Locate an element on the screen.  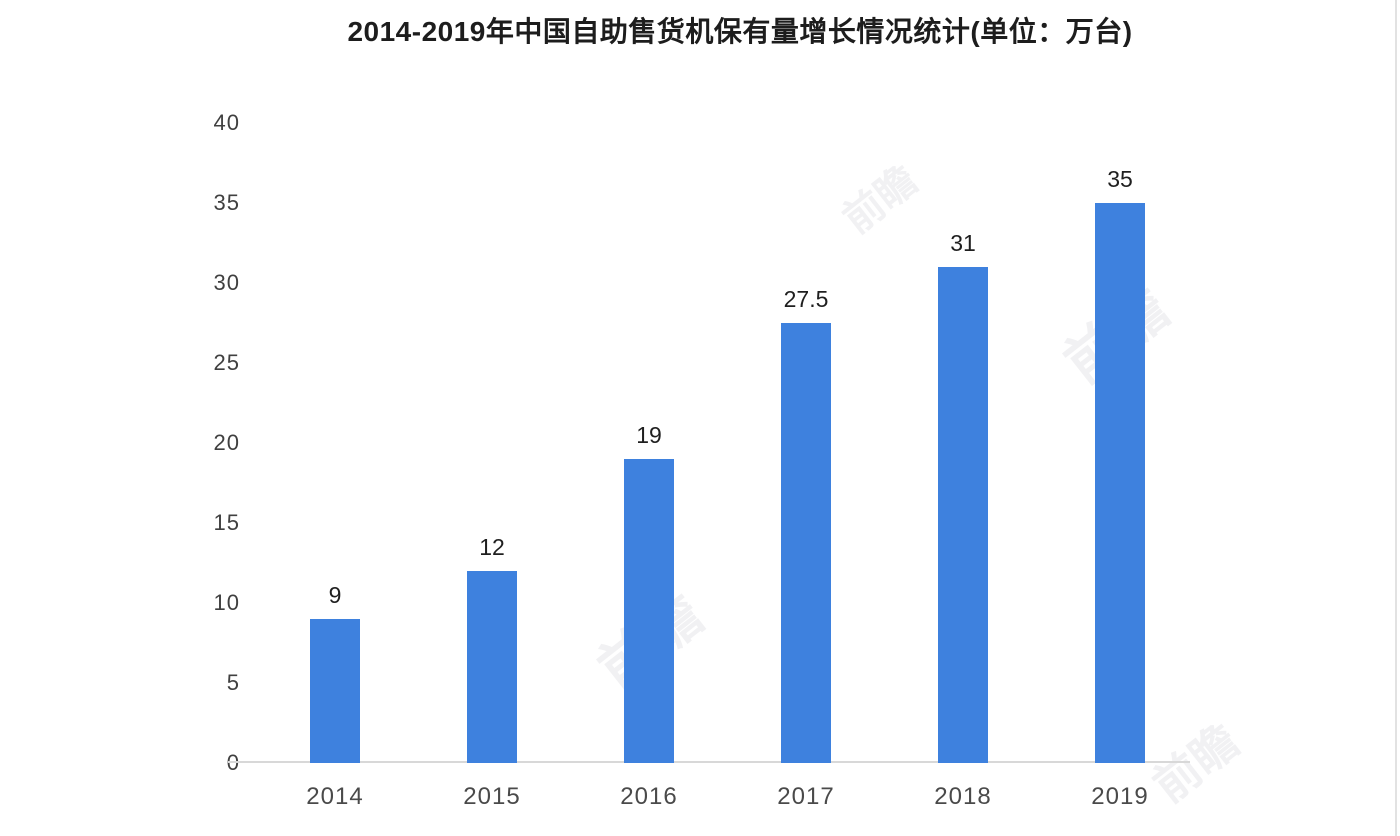
bar-value-label: 12 is located at coordinates (492, 547).